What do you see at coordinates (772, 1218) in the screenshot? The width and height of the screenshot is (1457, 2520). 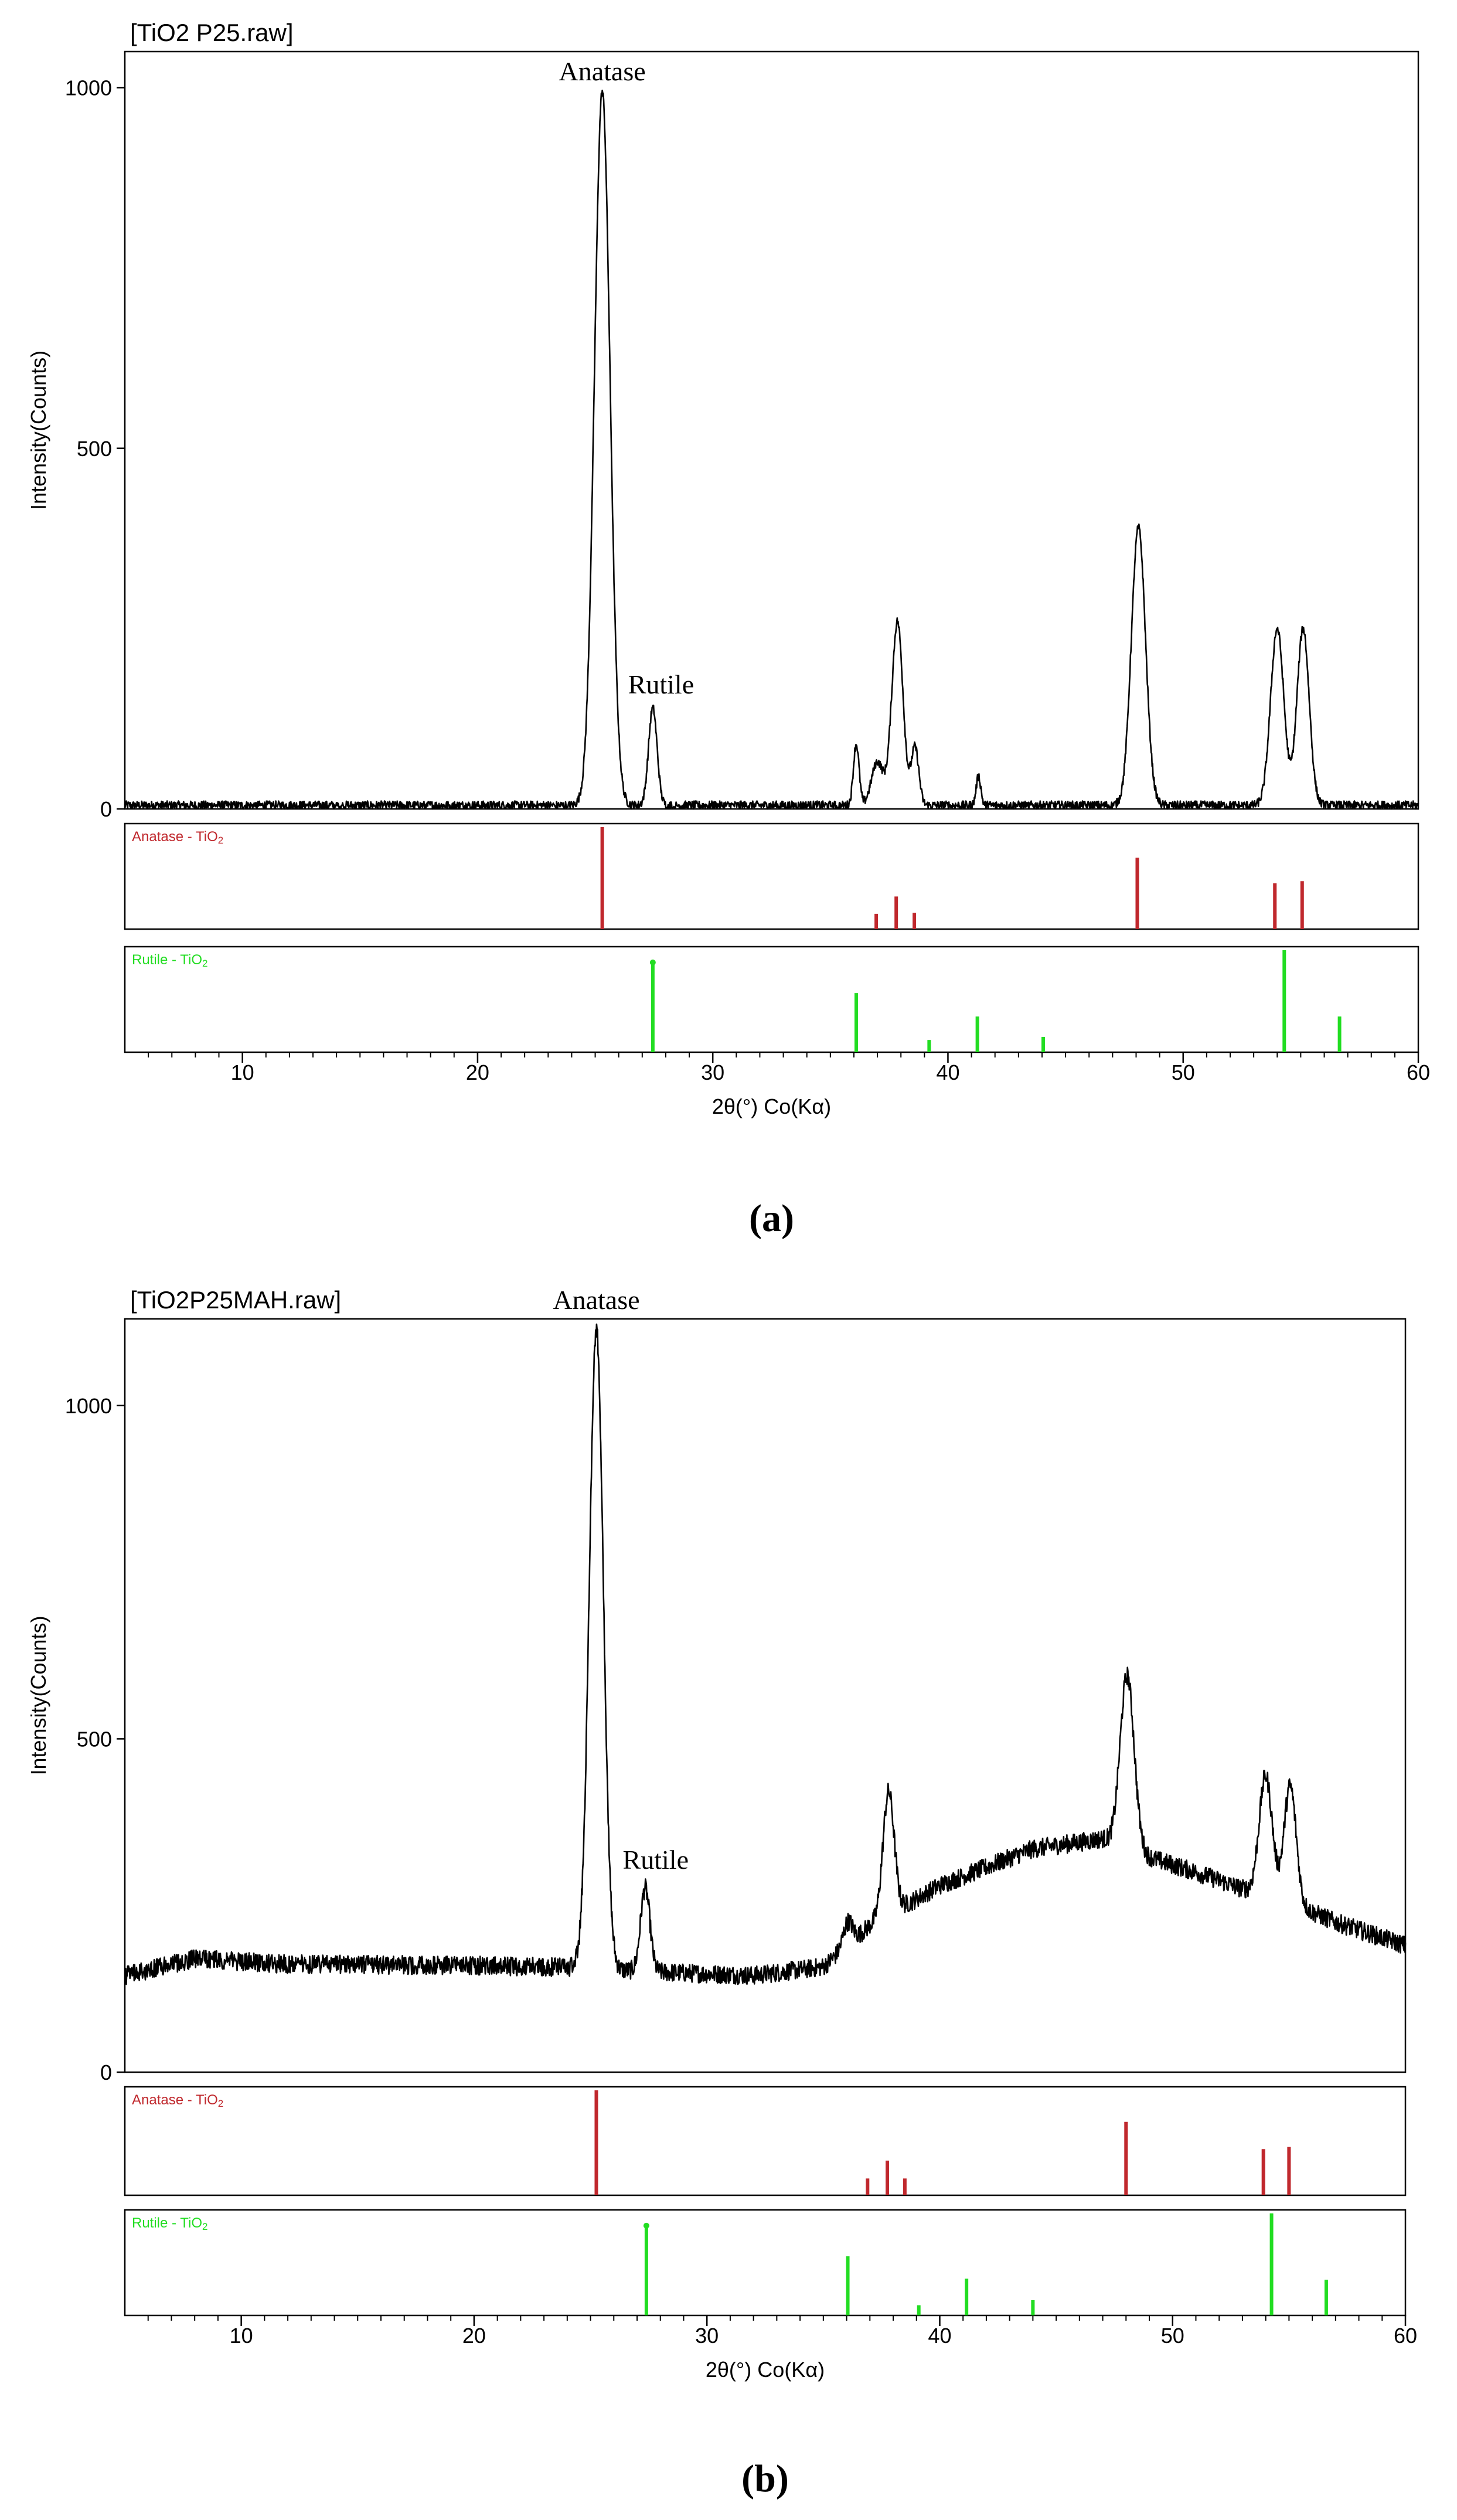 I see `panel-caption: (a)` at bounding box center [772, 1218].